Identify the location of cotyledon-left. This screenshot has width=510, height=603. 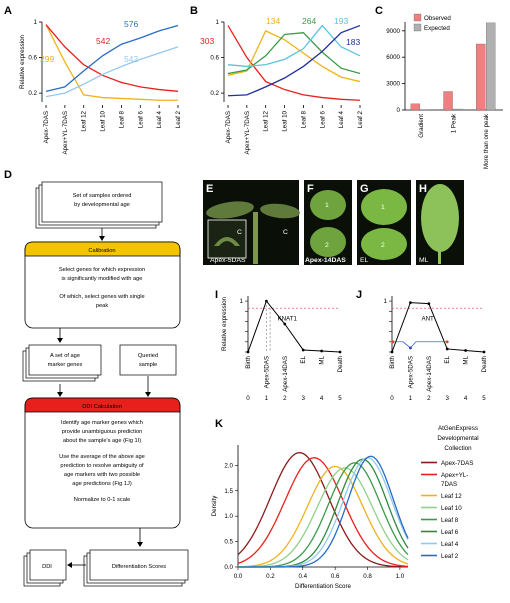
(230, 210).